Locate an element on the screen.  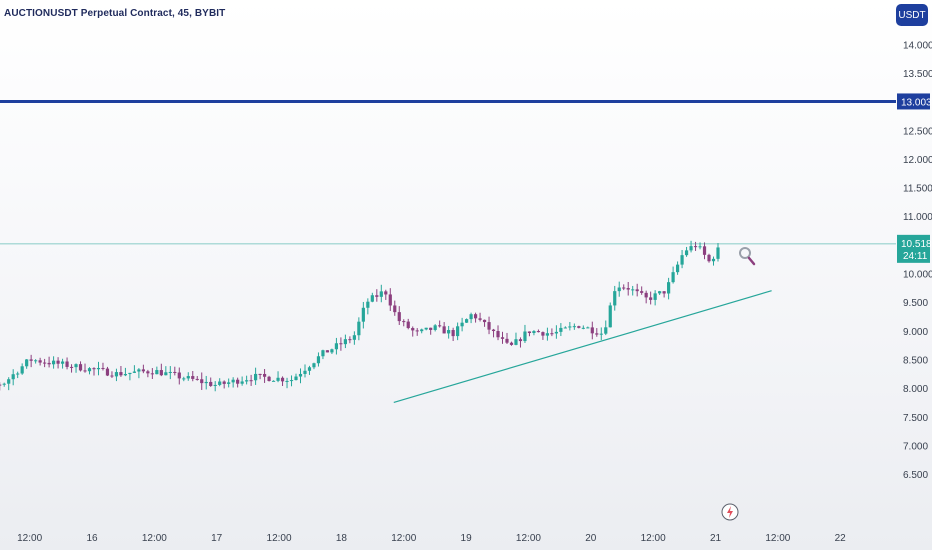
x-tick-label: 12:00 is located at coordinates (29, 538).